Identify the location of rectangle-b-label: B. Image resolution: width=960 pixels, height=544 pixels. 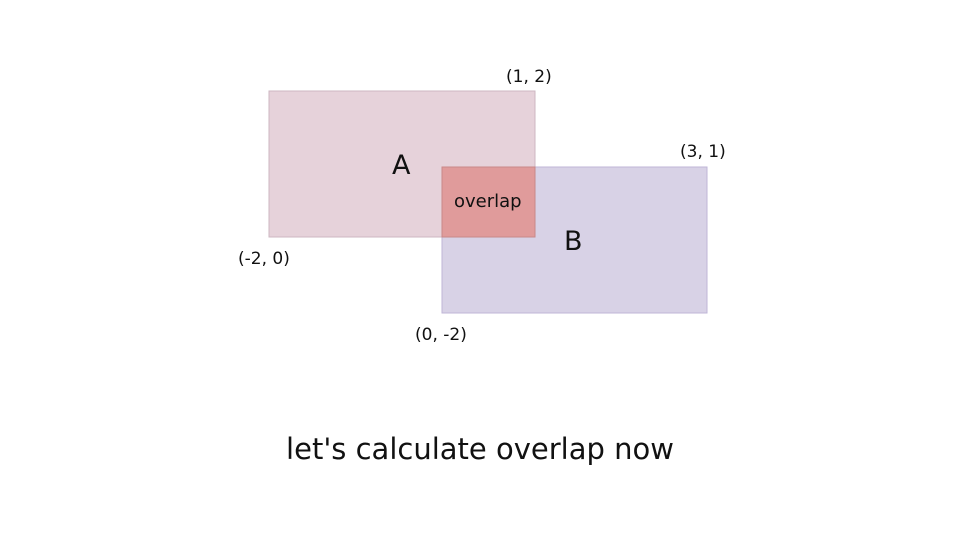
(573, 241).